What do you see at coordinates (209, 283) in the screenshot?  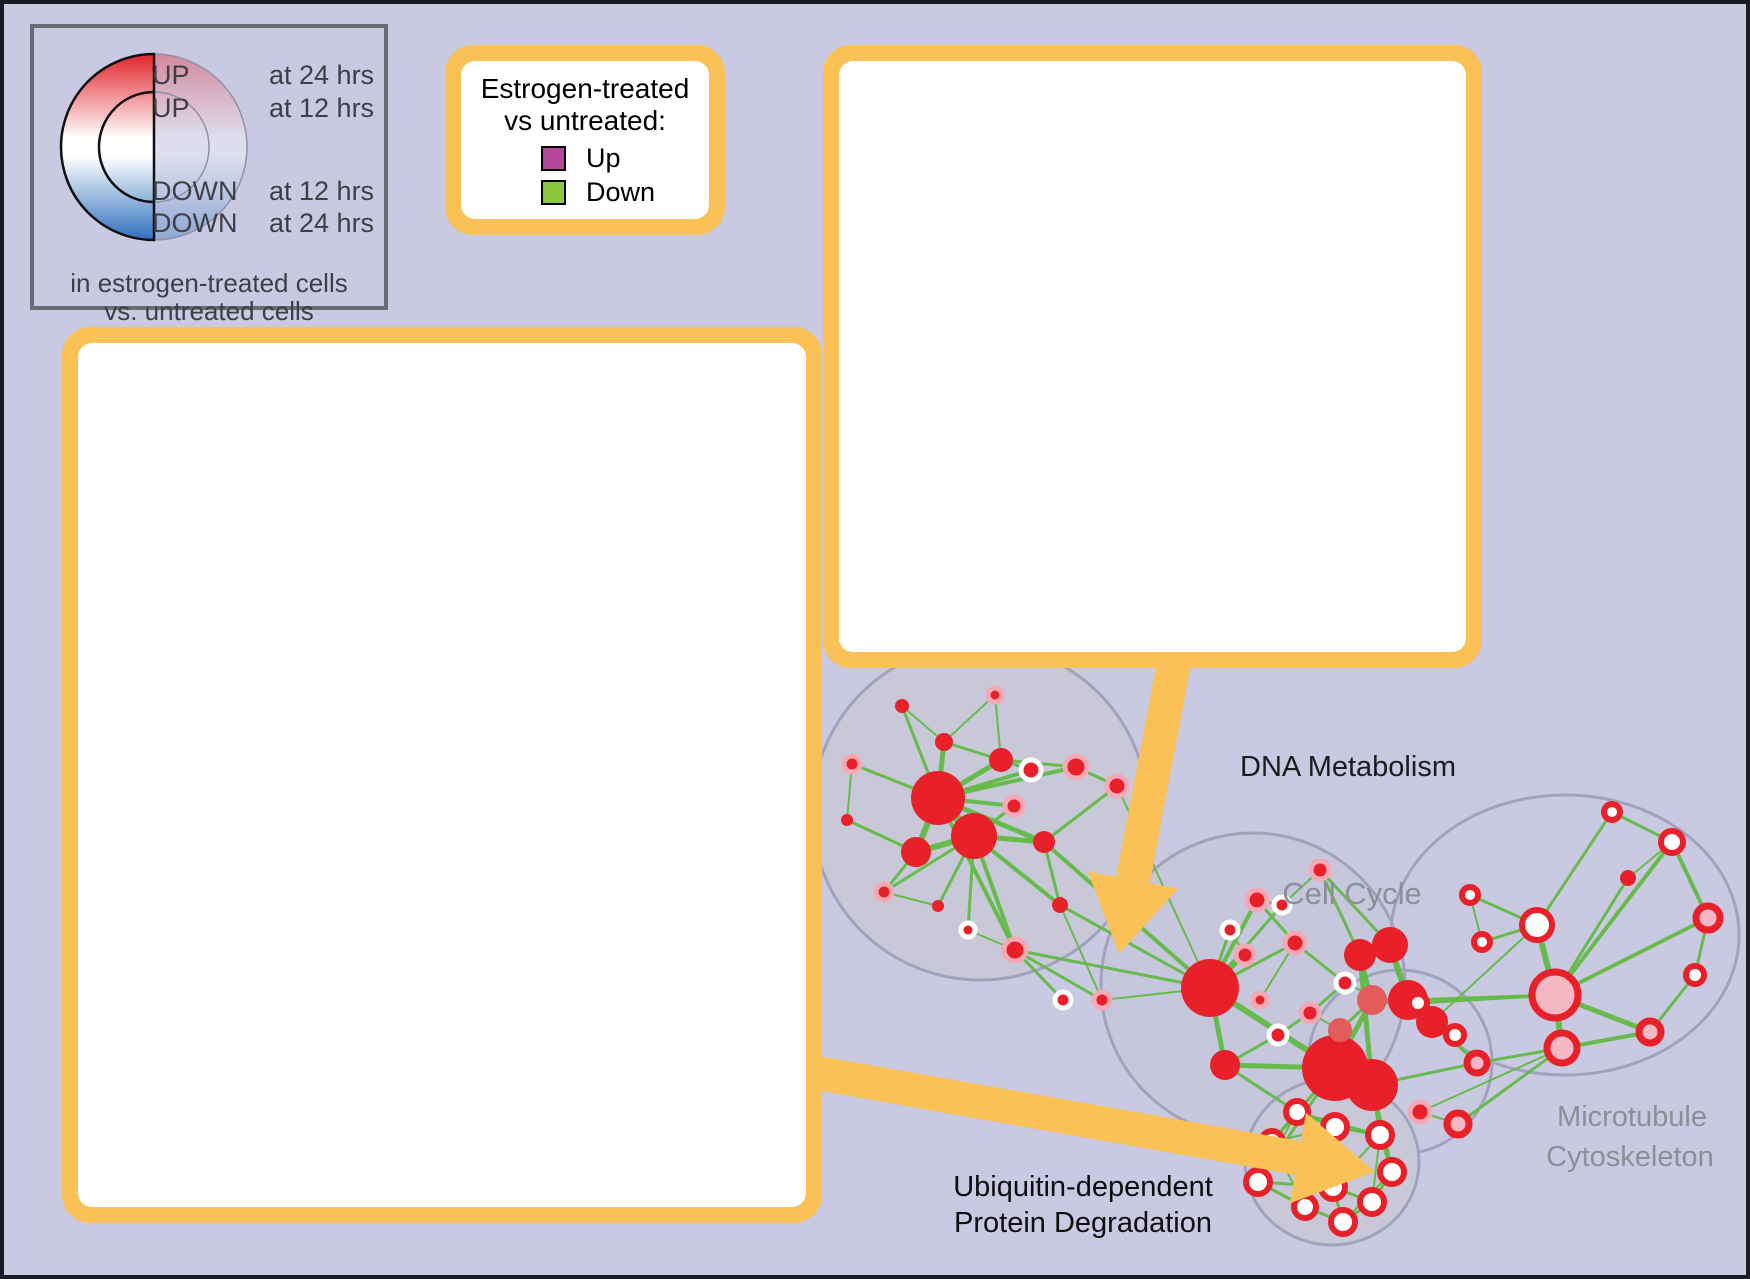 I see `wheel-footer-line1: in estrogen-treated cells` at bounding box center [209, 283].